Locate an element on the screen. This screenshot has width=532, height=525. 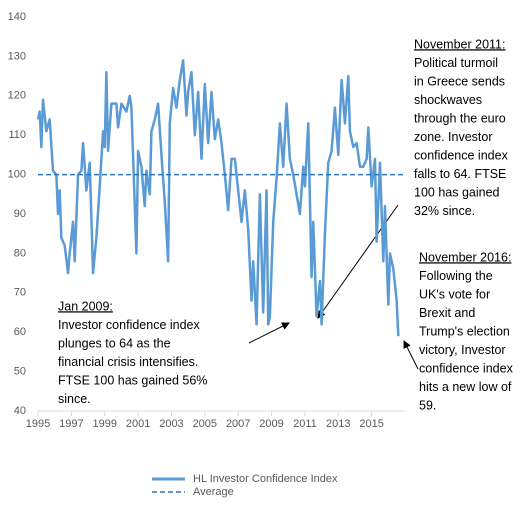
annotation-line: Following the is located at coordinates (456, 276).